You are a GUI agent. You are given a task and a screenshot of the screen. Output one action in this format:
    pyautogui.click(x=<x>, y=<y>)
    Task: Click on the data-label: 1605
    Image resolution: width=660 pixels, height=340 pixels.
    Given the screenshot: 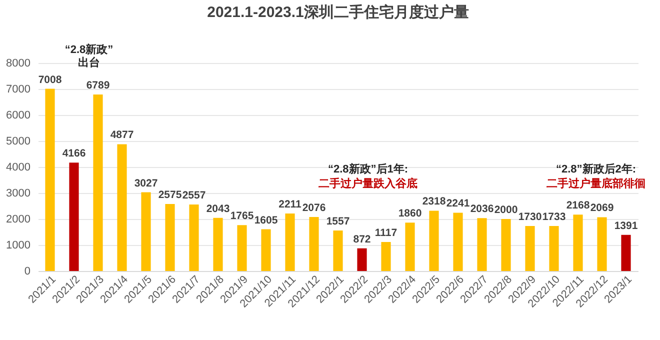 What is the action you would take?
    pyautogui.click(x=266, y=220)
    